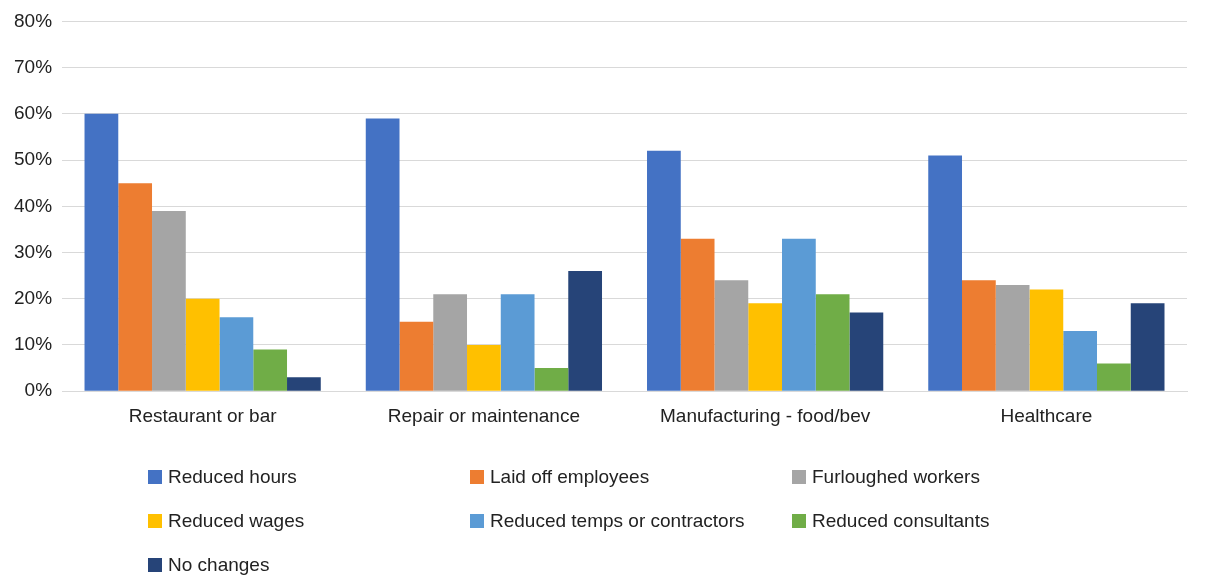 Image resolution: width=1213 pixels, height=584 pixels. Describe the element at coordinates (203, 415) in the screenshot. I see `x-tick-label: Restaurant or bar` at that location.